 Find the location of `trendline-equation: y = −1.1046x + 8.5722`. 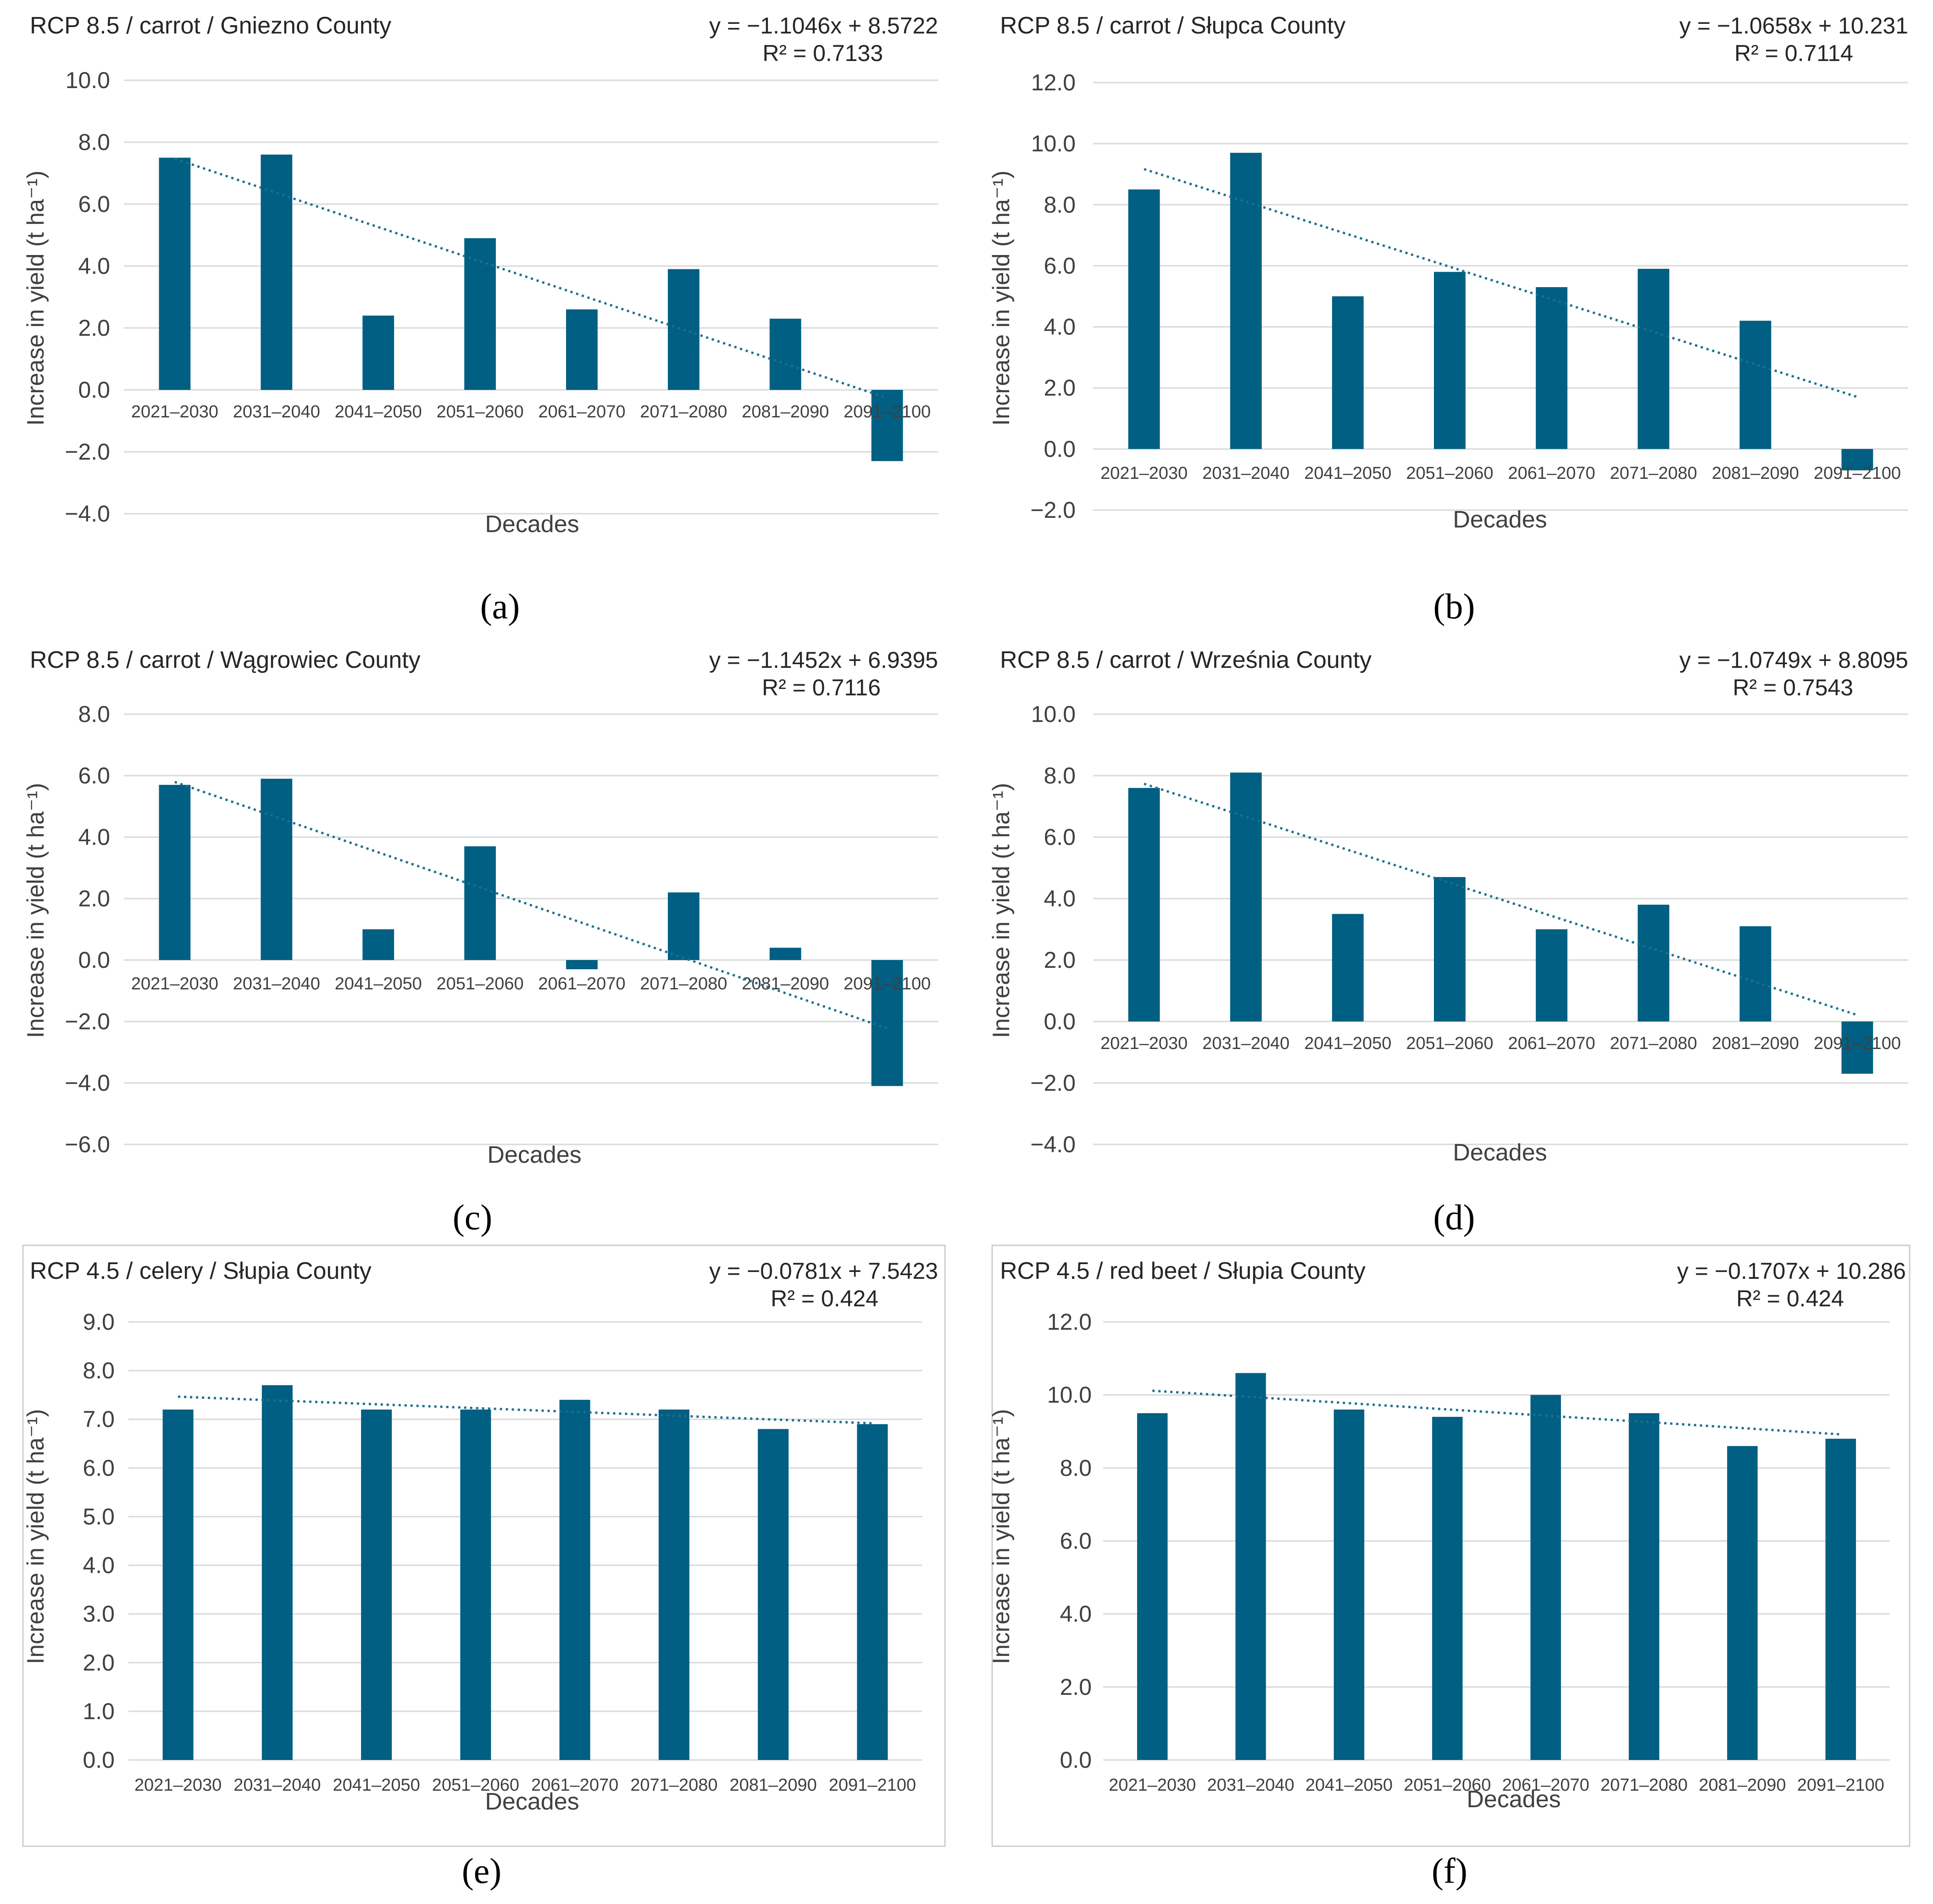

trendline-equation: y = −1.1046x + 8.5722 is located at coordinates (823, 26).